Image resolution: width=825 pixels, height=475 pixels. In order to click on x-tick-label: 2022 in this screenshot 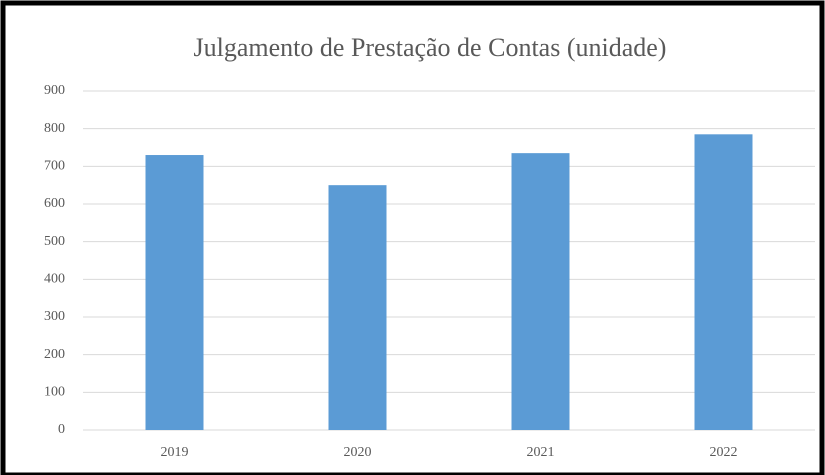, I will do `click(724, 452)`.